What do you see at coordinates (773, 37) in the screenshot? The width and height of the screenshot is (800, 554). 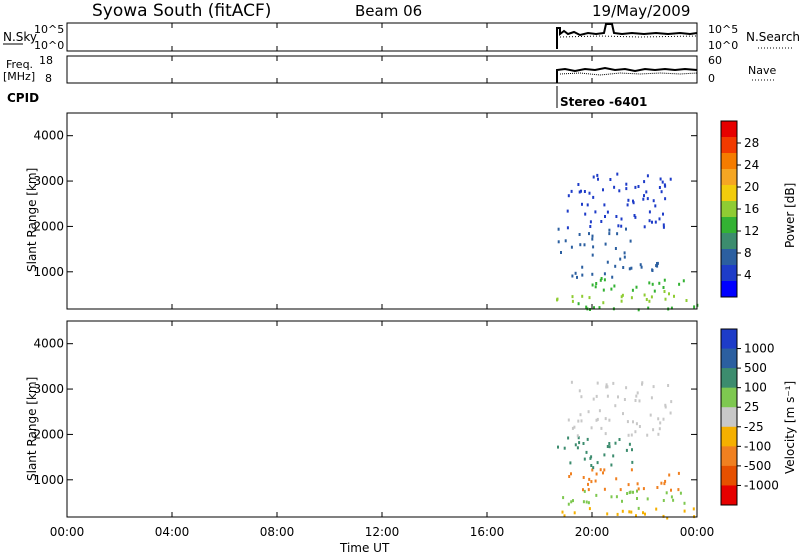 I see `nsearch-label: N.Search` at bounding box center [773, 37].